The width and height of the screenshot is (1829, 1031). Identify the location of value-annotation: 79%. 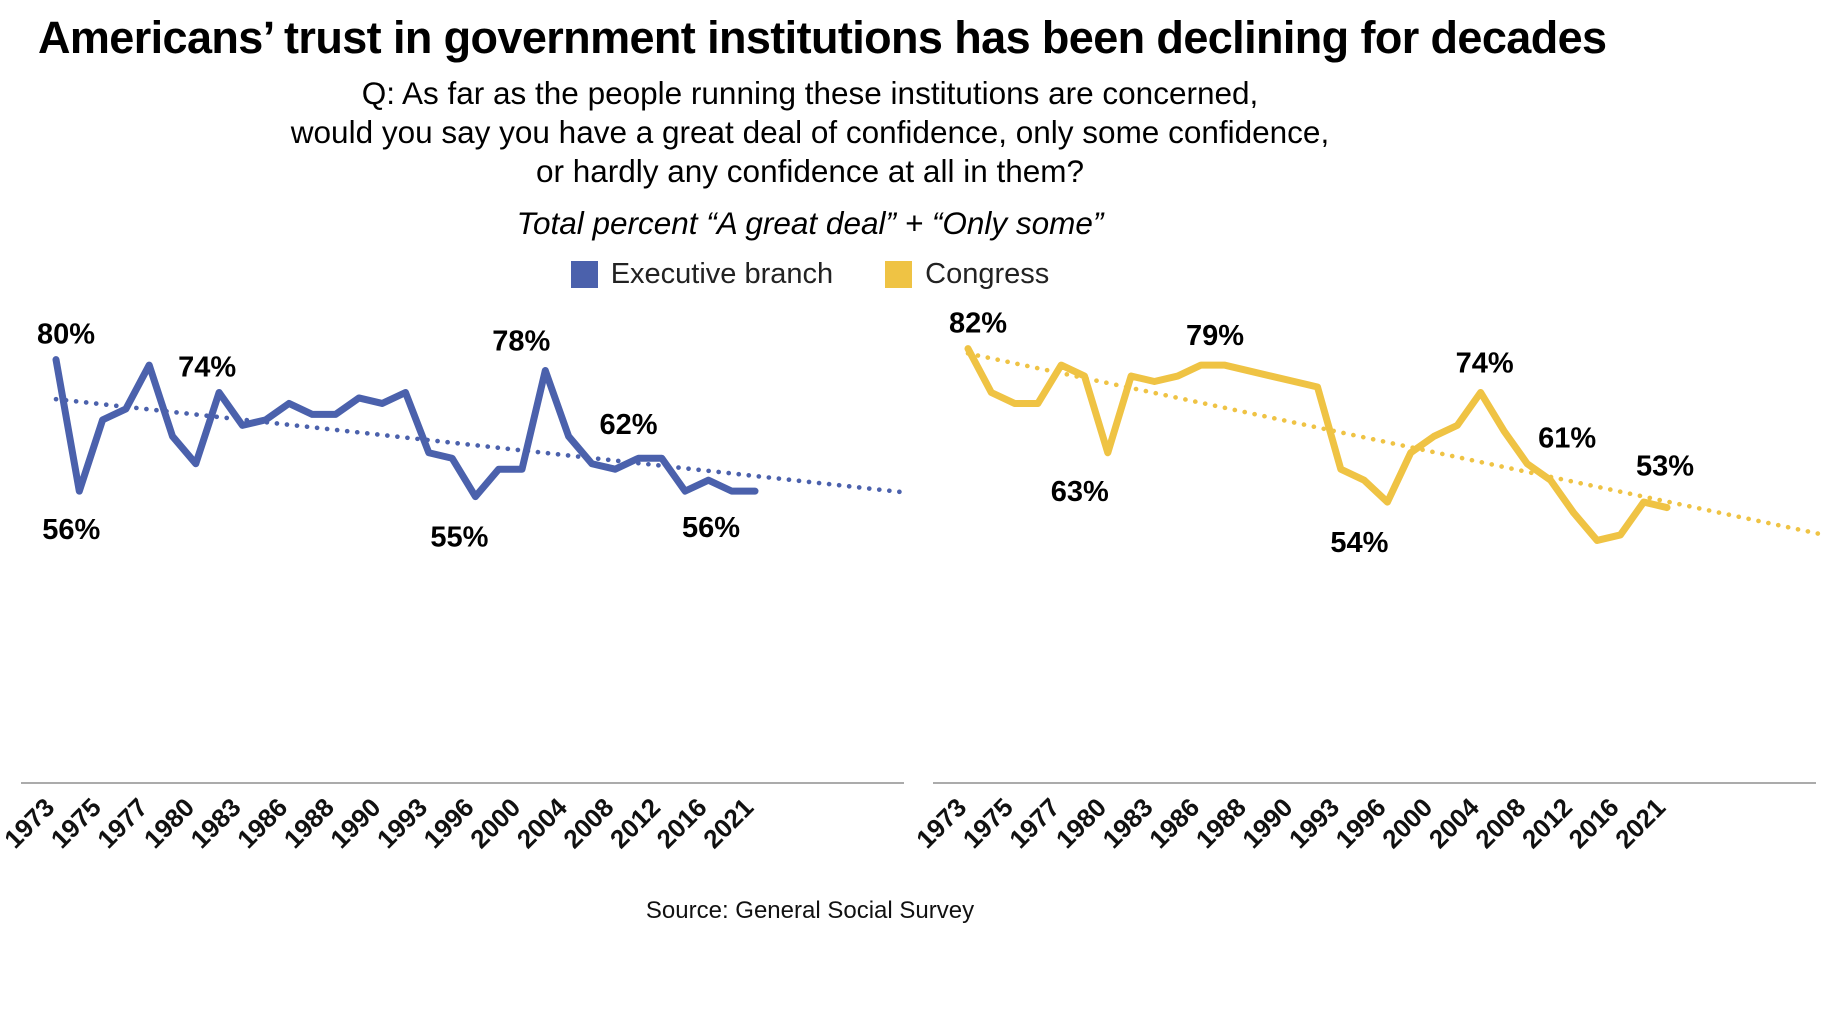
(1215, 336).